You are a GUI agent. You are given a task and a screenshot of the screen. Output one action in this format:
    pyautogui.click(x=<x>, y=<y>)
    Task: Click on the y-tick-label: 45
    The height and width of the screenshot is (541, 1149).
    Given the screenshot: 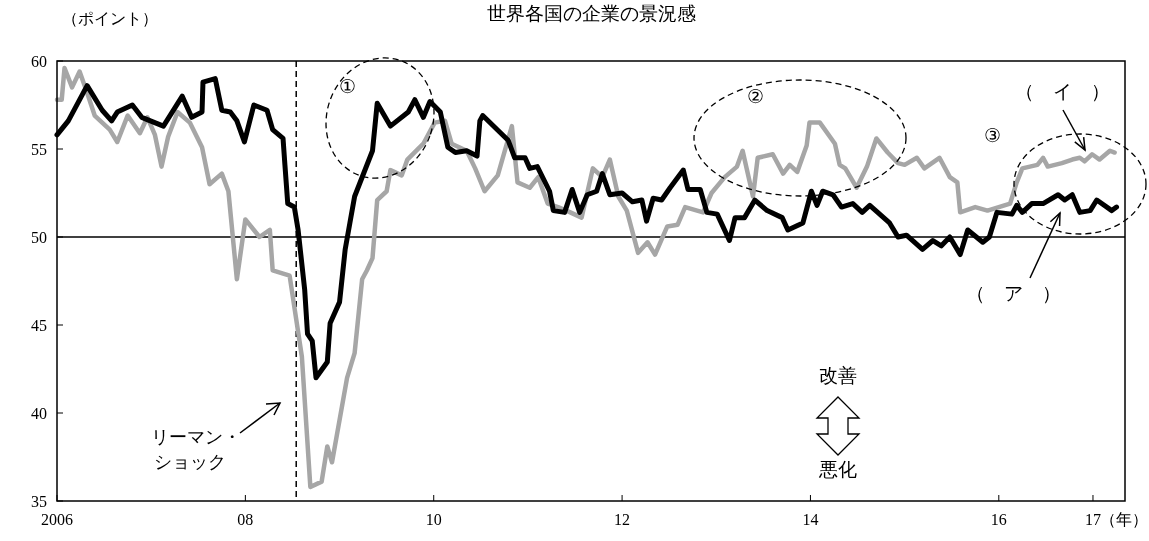 What is the action you would take?
    pyautogui.click(x=39, y=325)
    